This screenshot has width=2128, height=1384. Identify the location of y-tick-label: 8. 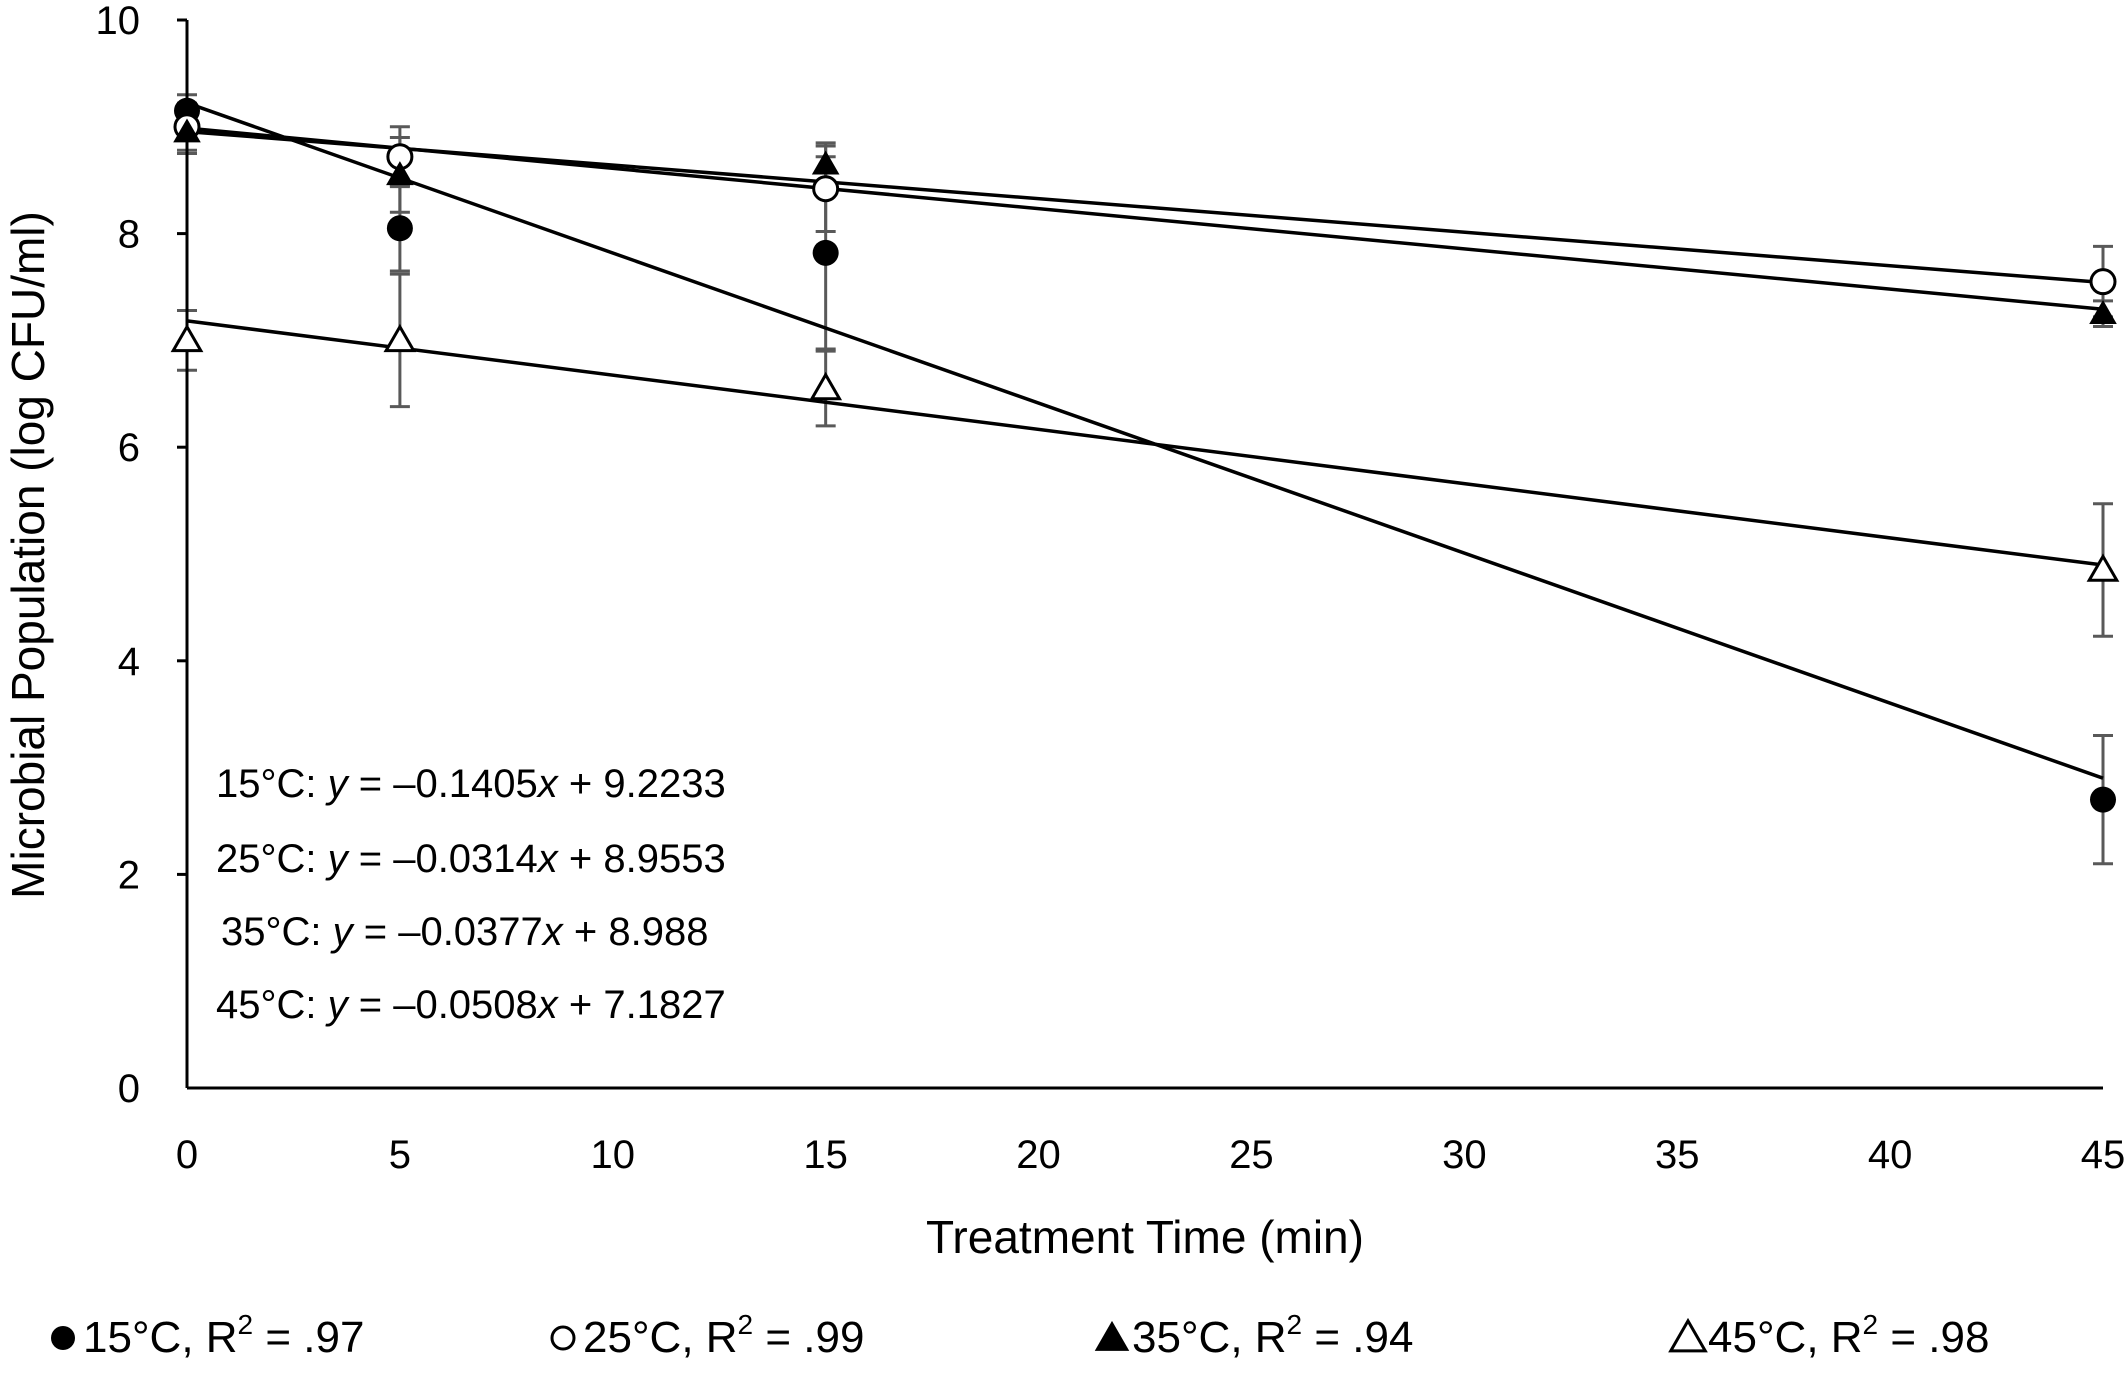
(129, 235).